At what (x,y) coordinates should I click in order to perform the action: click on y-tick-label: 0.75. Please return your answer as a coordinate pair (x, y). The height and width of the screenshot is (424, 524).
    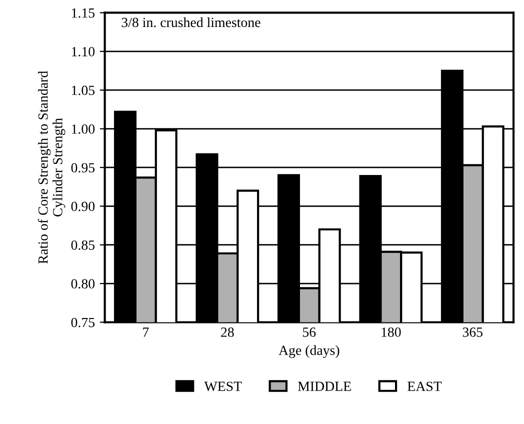
    Looking at the image, I should click on (83, 323).